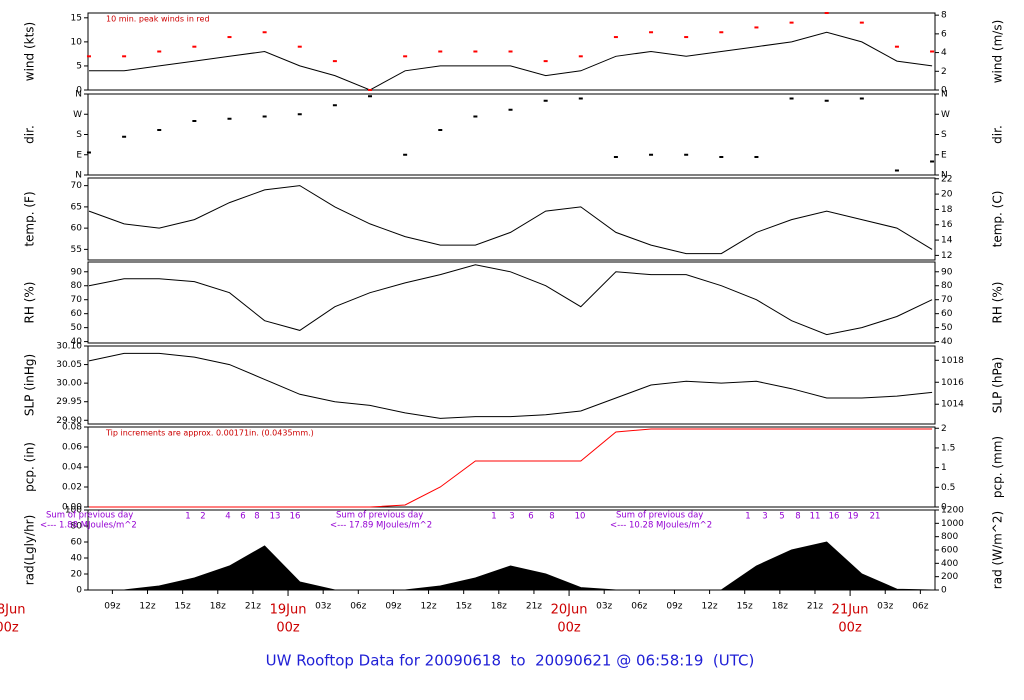 The height and width of the screenshot is (700, 1024). Describe the element at coordinates (202, 517) in the screenshot. I see `sun-hour: 2` at that location.